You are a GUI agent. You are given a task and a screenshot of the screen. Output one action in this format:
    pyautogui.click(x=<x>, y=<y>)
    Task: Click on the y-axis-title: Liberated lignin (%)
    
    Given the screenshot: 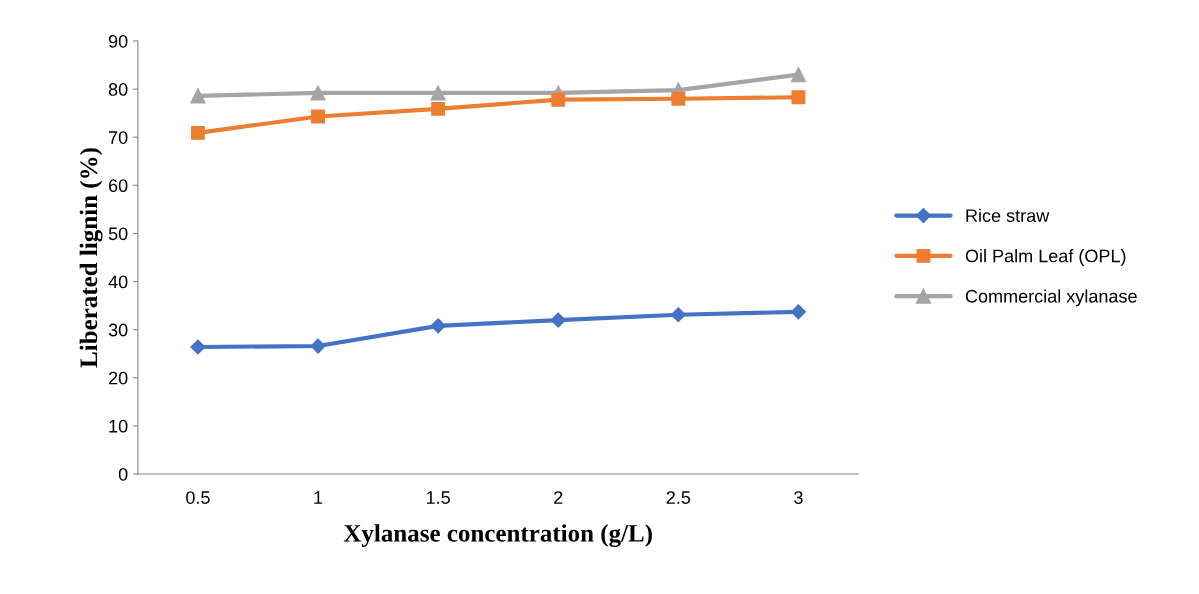 What is the action you would take?
    pyautogui.click(x=91, y=258)
    